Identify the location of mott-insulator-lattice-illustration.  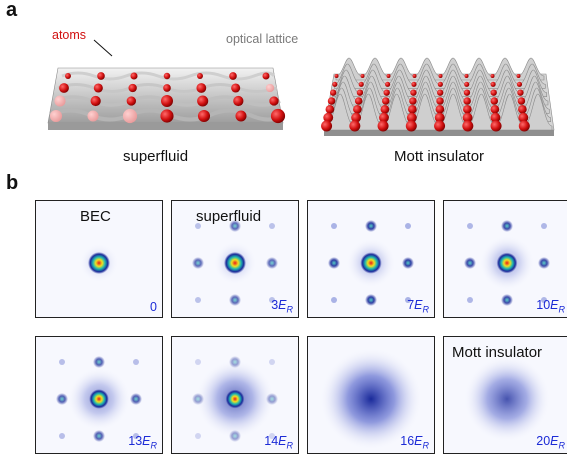
(438, 96).